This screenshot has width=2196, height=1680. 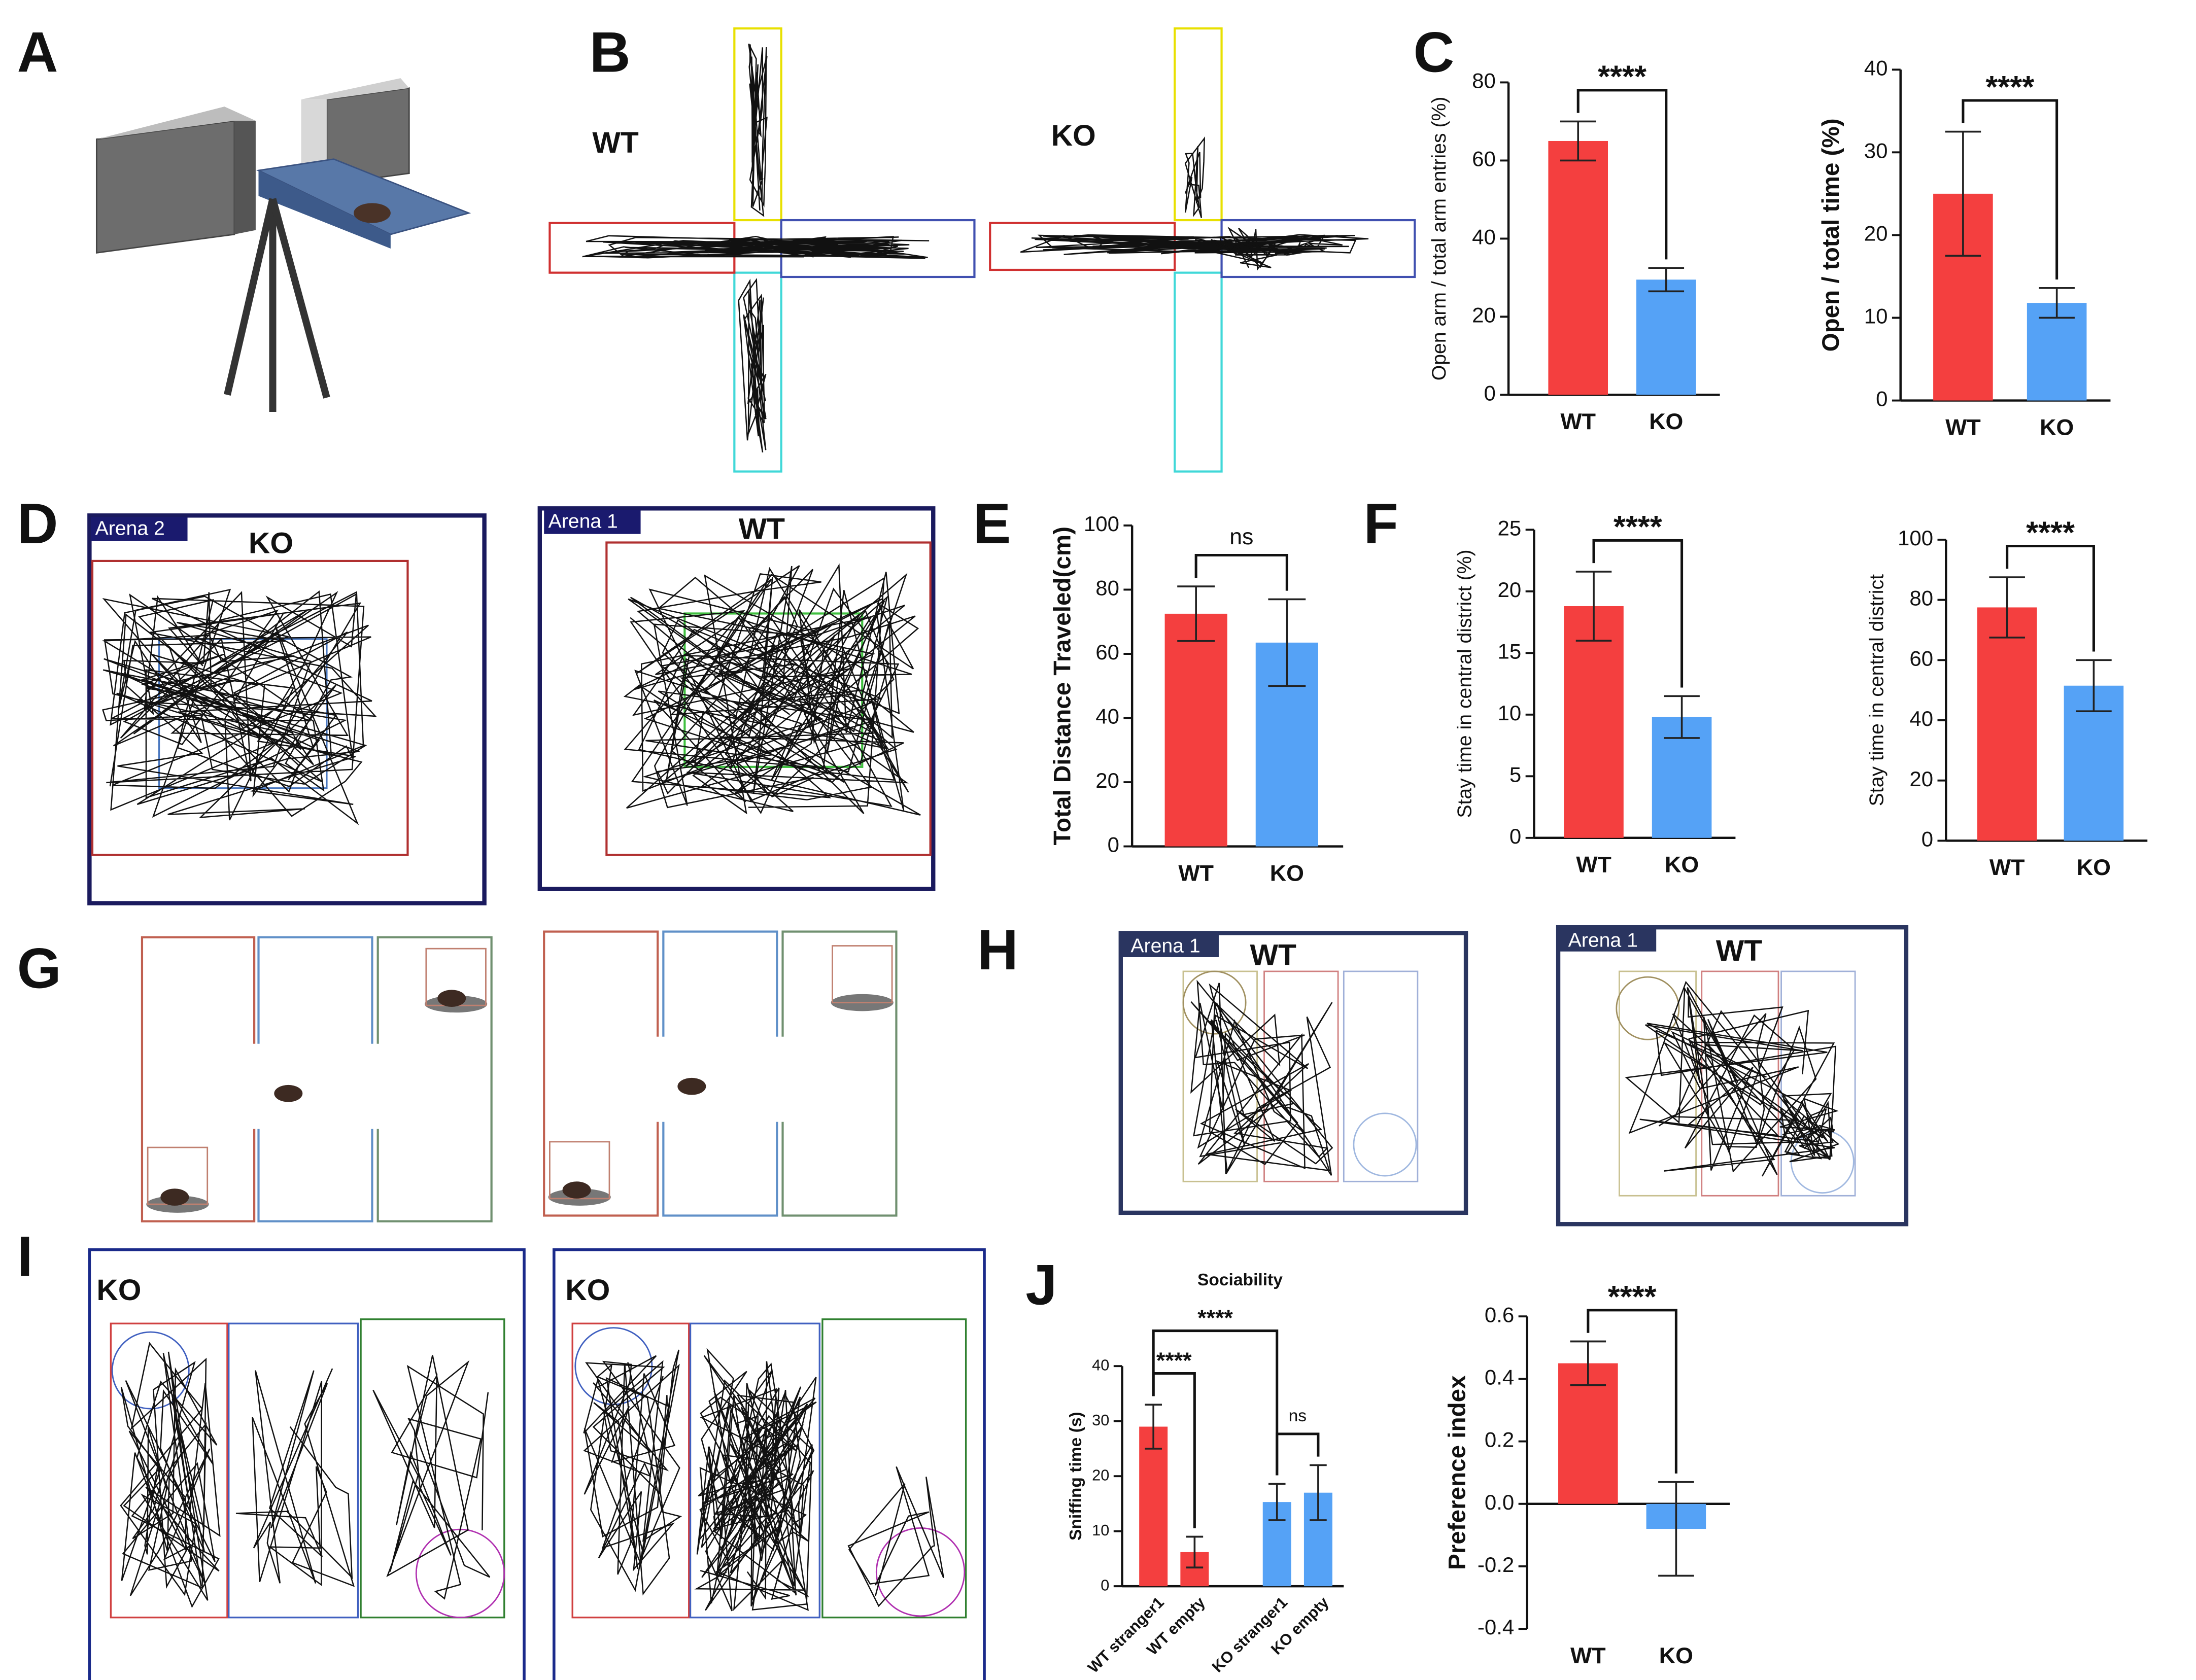 What do you see at coordinates (1877, 690) in the screenshot?
I see `y-axis-label: Stay time in central district` at bounding box center [1877, 690].